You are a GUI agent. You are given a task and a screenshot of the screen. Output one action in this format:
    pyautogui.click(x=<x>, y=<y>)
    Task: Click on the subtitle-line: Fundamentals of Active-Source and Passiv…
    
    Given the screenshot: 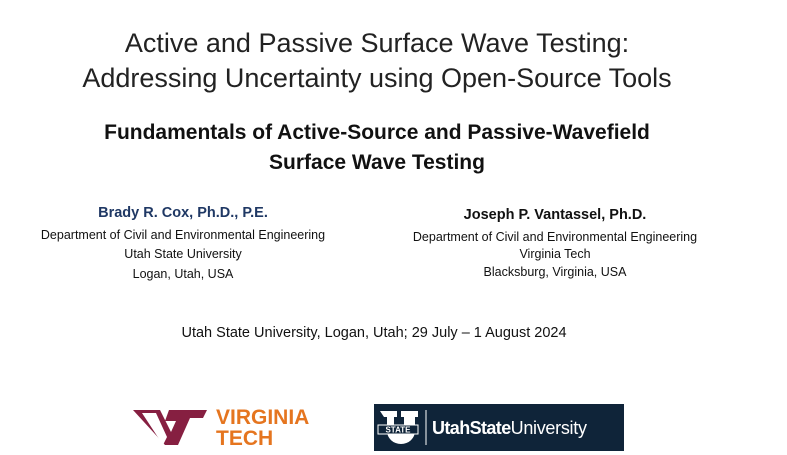 What is the action you would take?
    pyautogui.click(x=377, y=132)
    